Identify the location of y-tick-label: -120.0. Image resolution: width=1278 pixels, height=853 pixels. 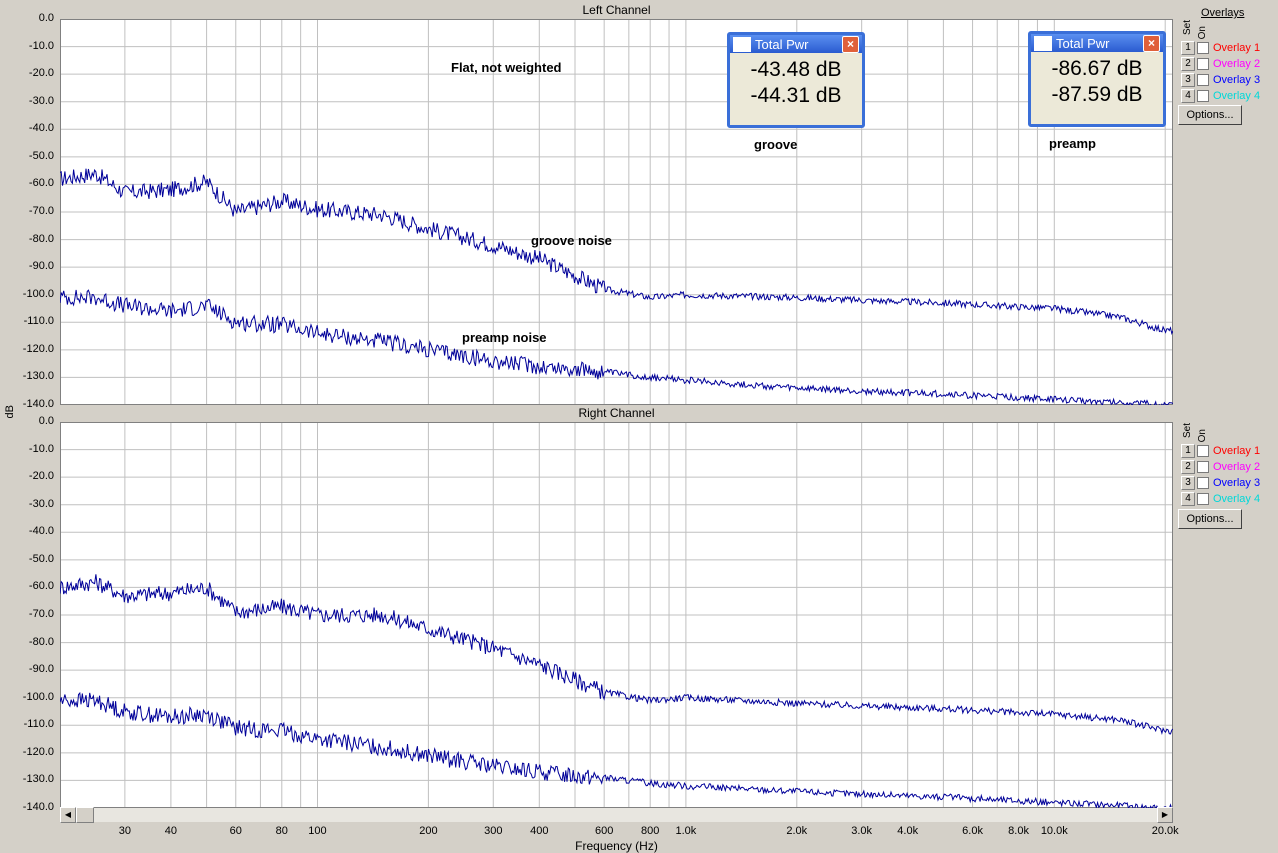
(38, 751).